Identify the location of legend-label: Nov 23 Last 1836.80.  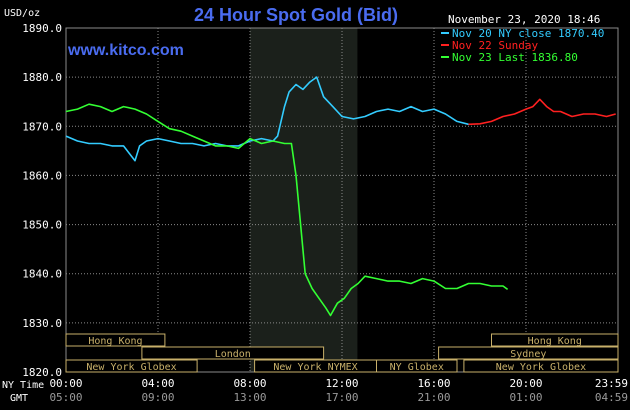
(515, 57).